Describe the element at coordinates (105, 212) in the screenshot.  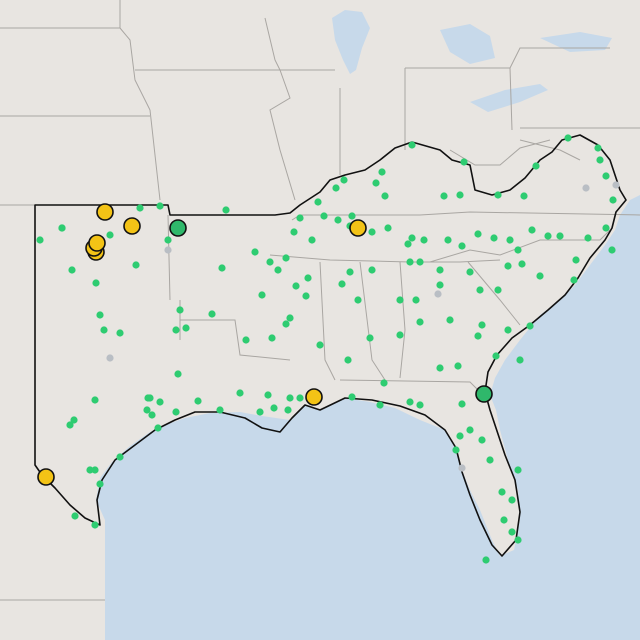
I see `marker-north-ok` at that location.